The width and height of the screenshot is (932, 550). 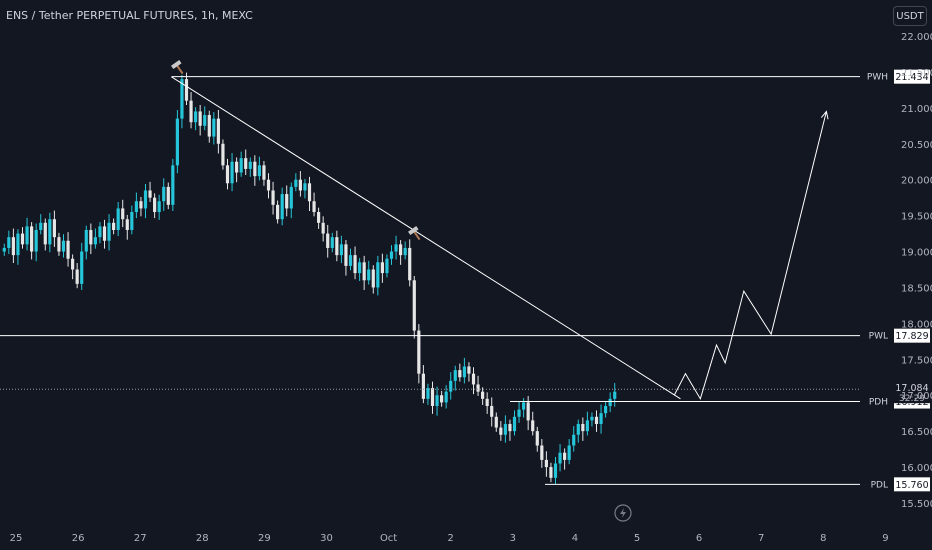 What do you see at coordinates (823, 538) in the screenshot?
I see `time-tick-label: 8` at bounding box center [823, 538].